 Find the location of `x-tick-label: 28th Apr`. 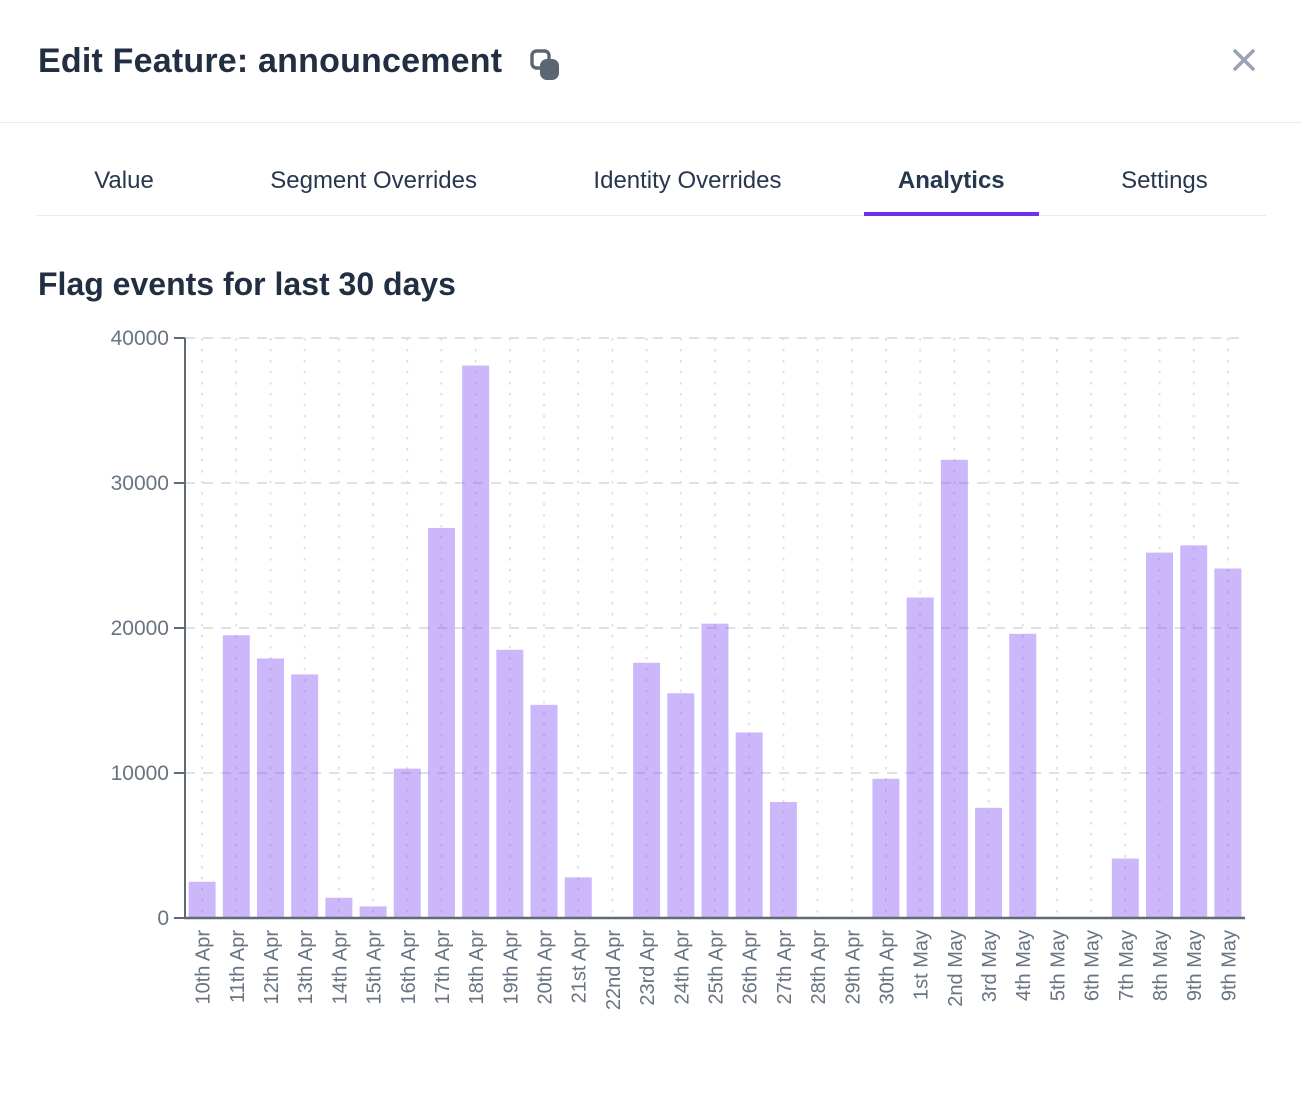

x-tick-label: 28th Apr is located at coordinates (819, 967).